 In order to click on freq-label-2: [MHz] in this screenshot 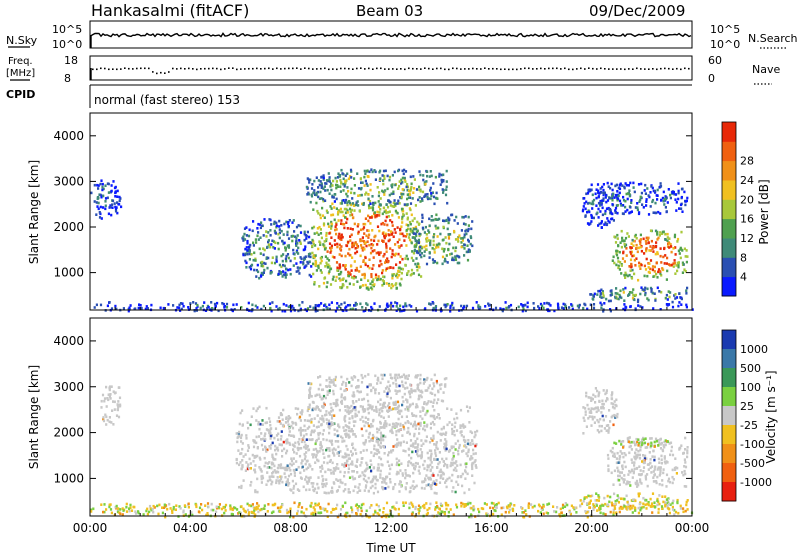, I will do `click(20, 73)`.